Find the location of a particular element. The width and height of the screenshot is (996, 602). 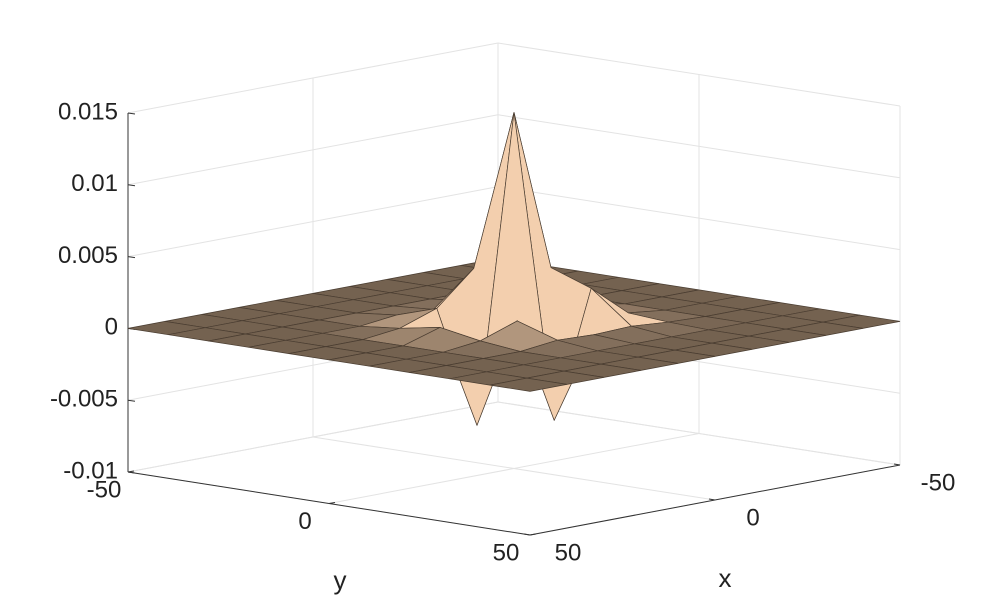

z-tick-label: 0.015 is located at coordinates (88, 111).